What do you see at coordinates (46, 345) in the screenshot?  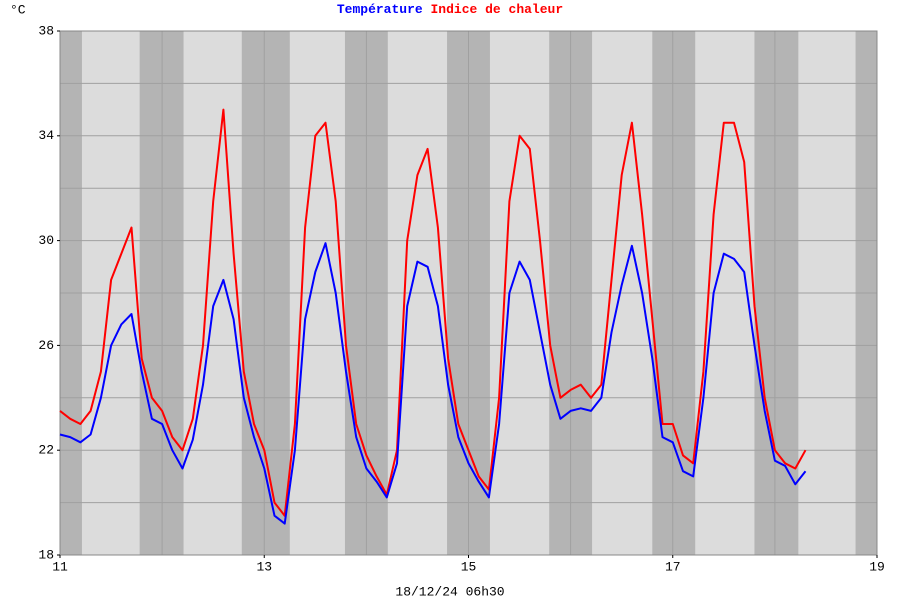 I see `y-tick-label: 26` at bounding box center [46, 345].